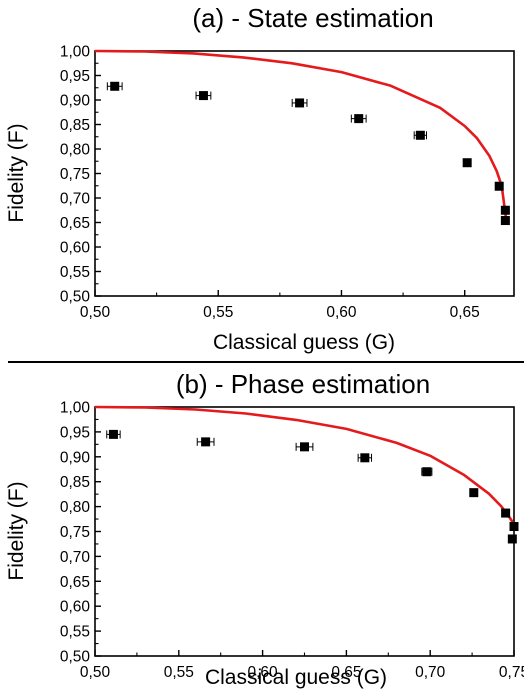 The height and width of the screenshot is (690, 524). What do you see at coordinates (75, 632) in the screenshot?
I see `panel-b-y-tick-label: 0,55` at bounding box center [75, 632].